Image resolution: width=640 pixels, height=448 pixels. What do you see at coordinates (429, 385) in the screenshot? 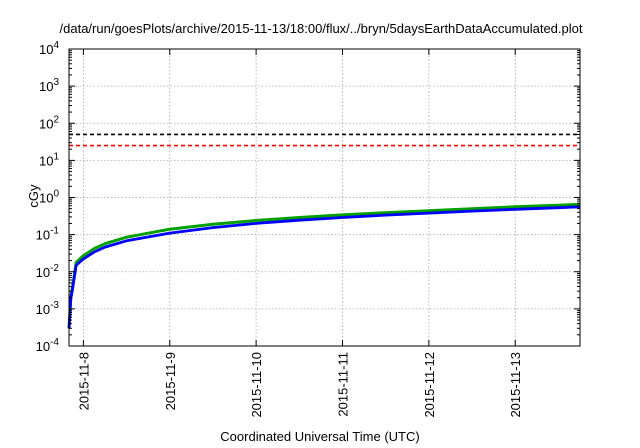
I see `x-tick-label: 2015-11-12` at bounding box center [429, 385].